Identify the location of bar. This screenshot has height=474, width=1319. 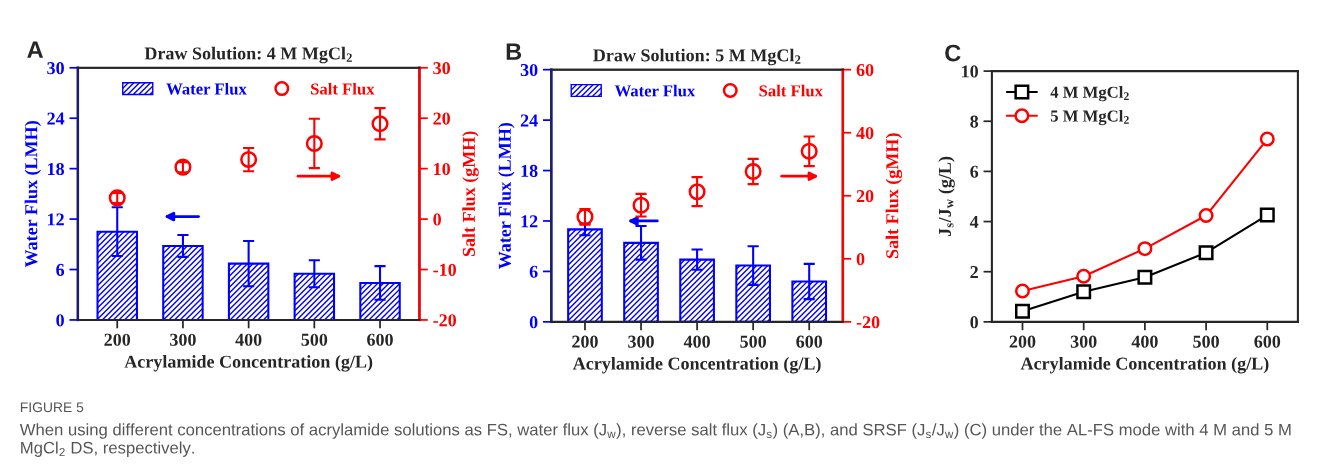
(585, 275).